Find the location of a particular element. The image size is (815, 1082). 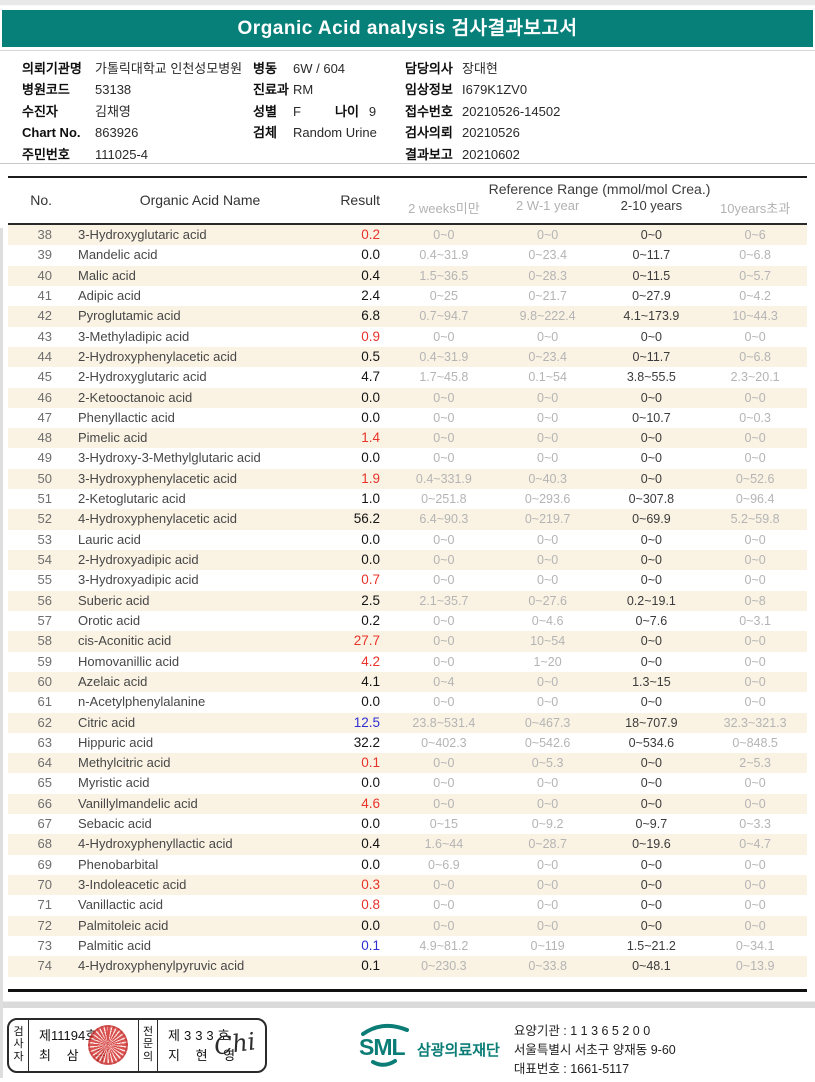

signature-mark: Chi is located at coordinates (234, 1043).